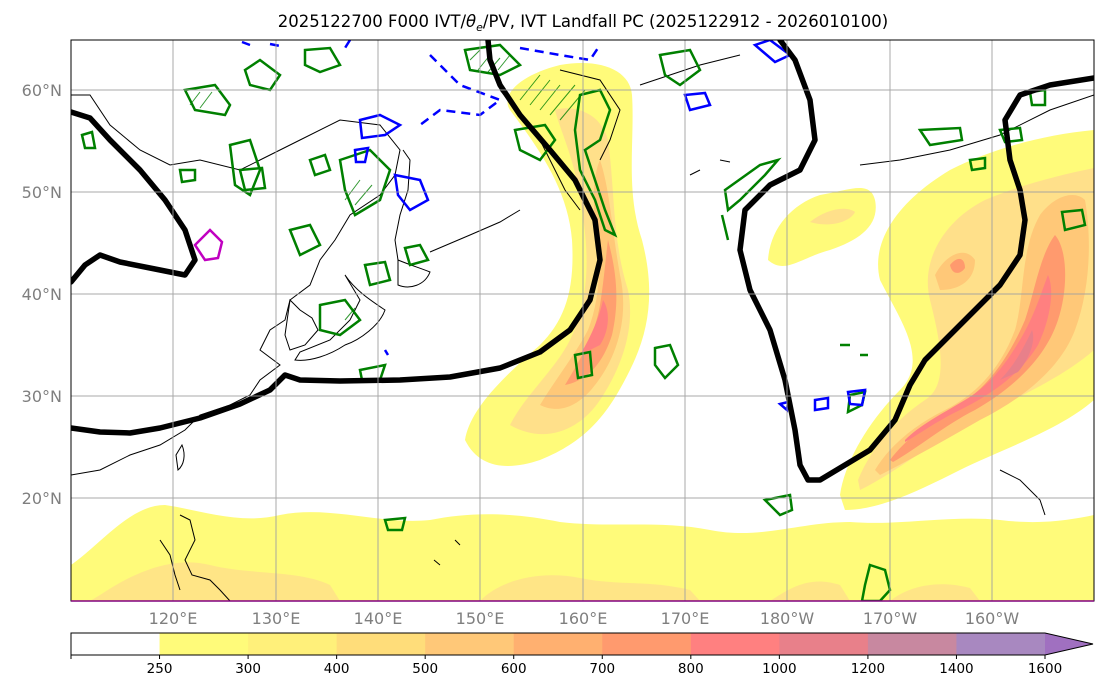 This screenshot has width=1105, height=694. What do you see at coordinates (787, 618) in the screenshot?
I see `lon-label-180w: 180°W` at bounding box center [787, 618].